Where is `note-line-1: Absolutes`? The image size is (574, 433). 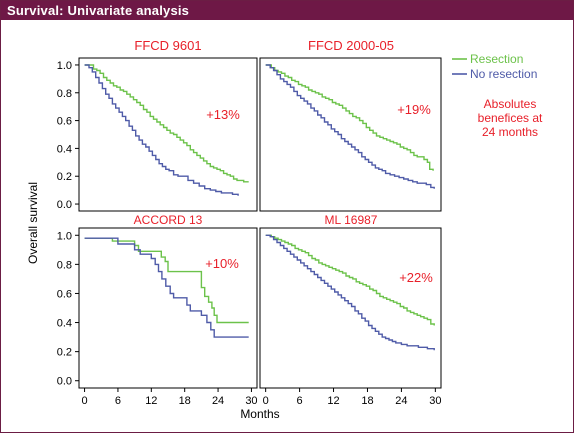
note-line-1: Absolutes is located at coordinates (510, 104).